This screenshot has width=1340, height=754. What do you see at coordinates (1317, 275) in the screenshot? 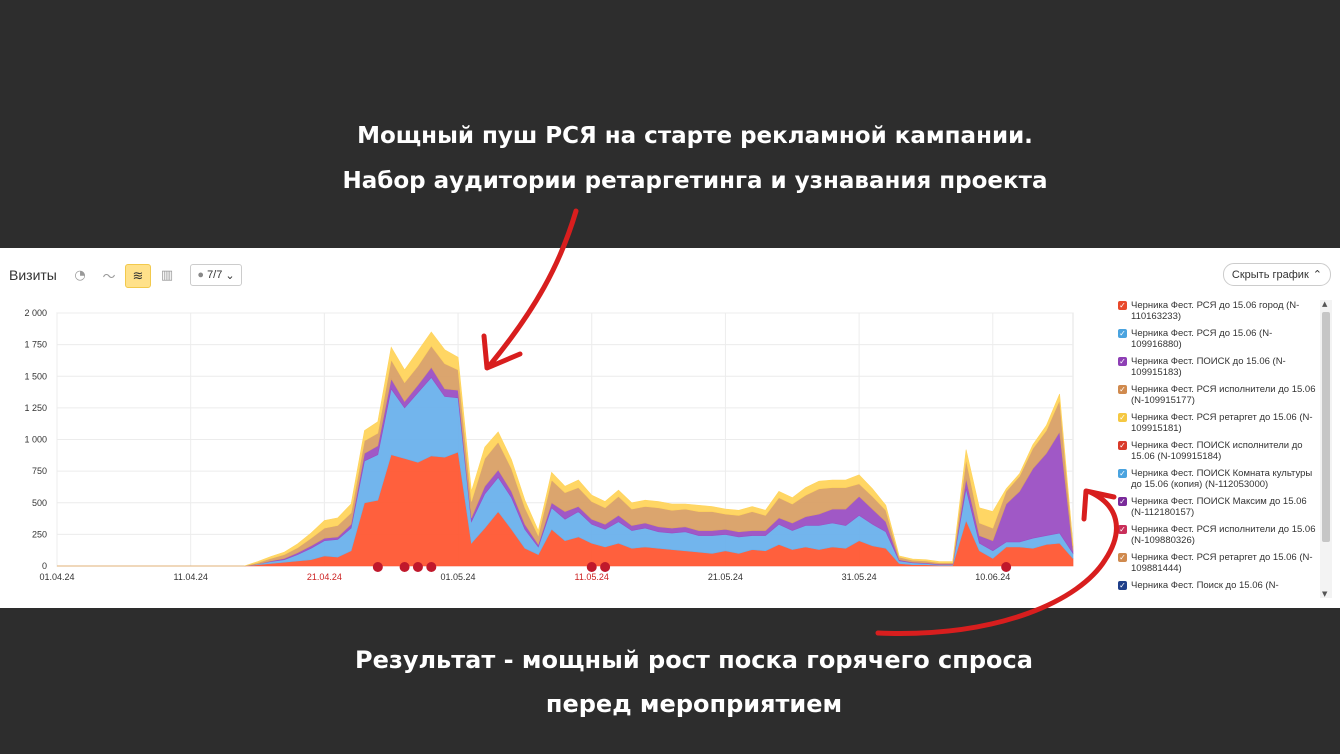
I see `chevron-up-icon: ⌃` at bounding box center [1317, 275].